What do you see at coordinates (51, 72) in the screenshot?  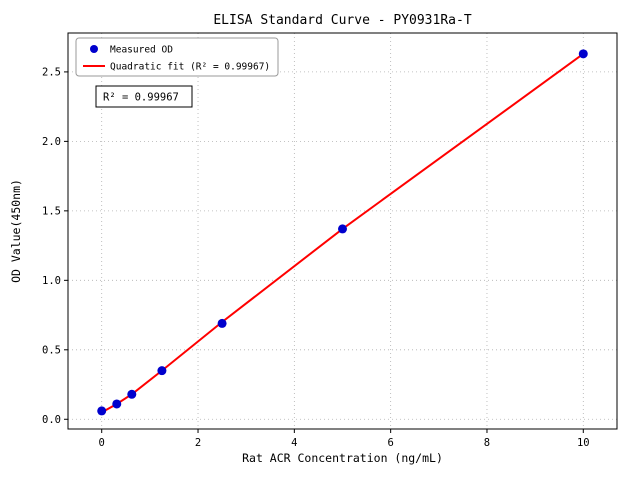 I see `y-tick-label: 2.5` at bounding box center [51, 72].